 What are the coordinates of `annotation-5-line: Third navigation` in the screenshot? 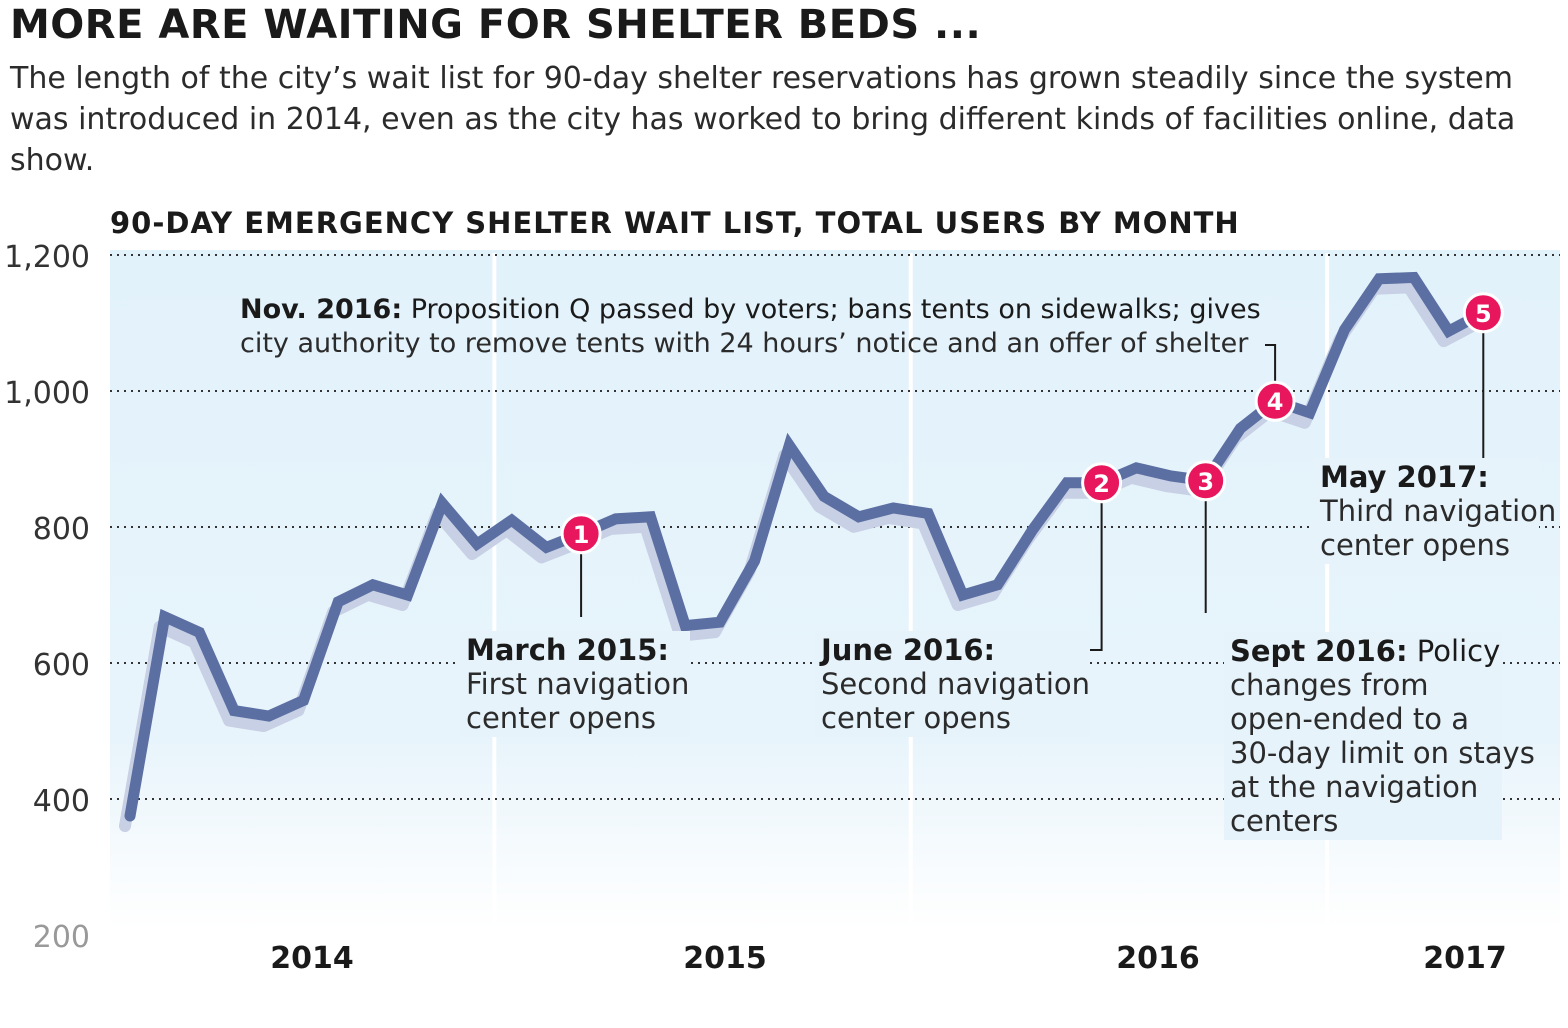 It's located at (1437, 511).